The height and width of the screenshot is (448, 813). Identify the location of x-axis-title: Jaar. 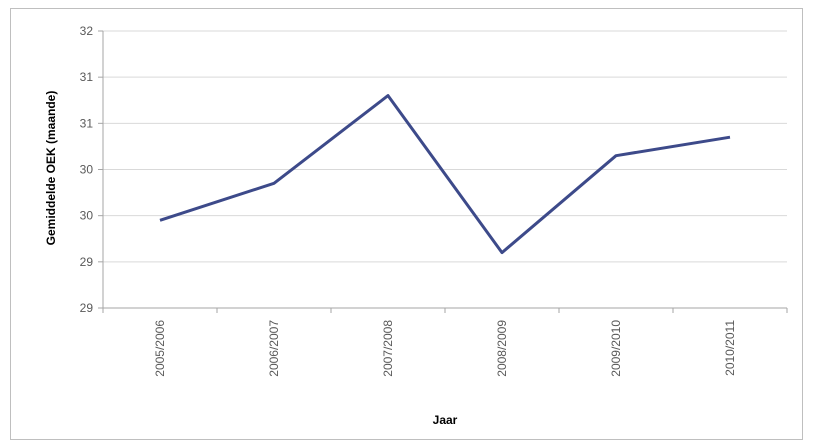
(445, 420).